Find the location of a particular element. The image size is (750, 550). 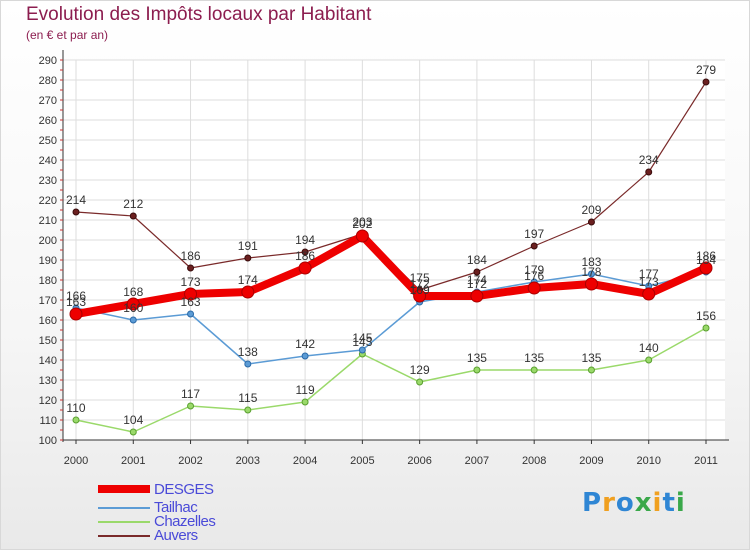

series-line-tailhac is located at coordinates (391, 318).